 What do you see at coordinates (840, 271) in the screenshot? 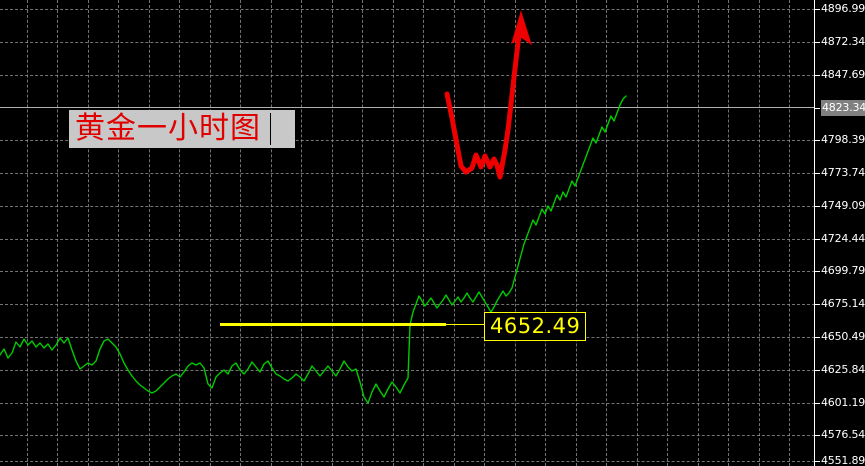
I see `price-tick: 4699.79` at bounding box center [840, 271].